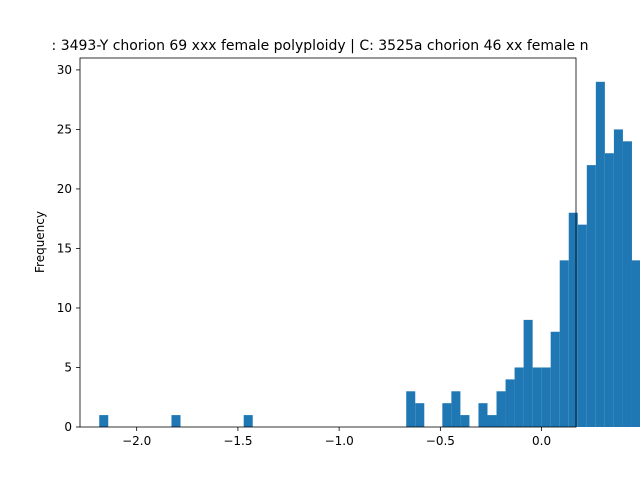 This screenshot has width=640, height=480. I want to click on x-tick-label: −1.0, so click(339, 441).